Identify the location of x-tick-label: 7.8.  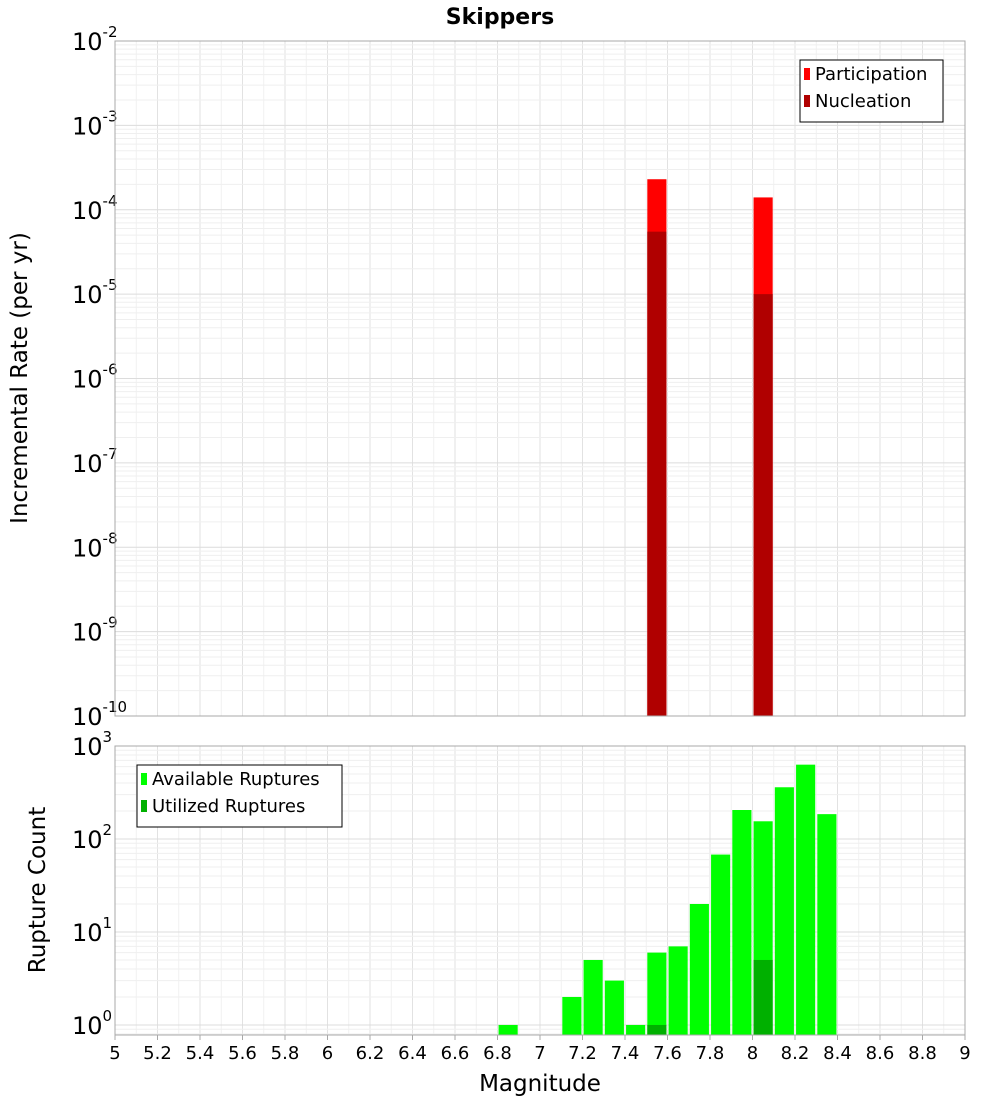
(710, 1053).